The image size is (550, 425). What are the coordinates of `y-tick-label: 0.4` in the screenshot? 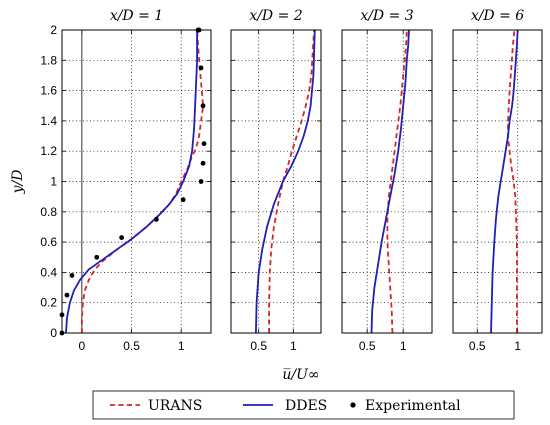 It's located at (48, 272).